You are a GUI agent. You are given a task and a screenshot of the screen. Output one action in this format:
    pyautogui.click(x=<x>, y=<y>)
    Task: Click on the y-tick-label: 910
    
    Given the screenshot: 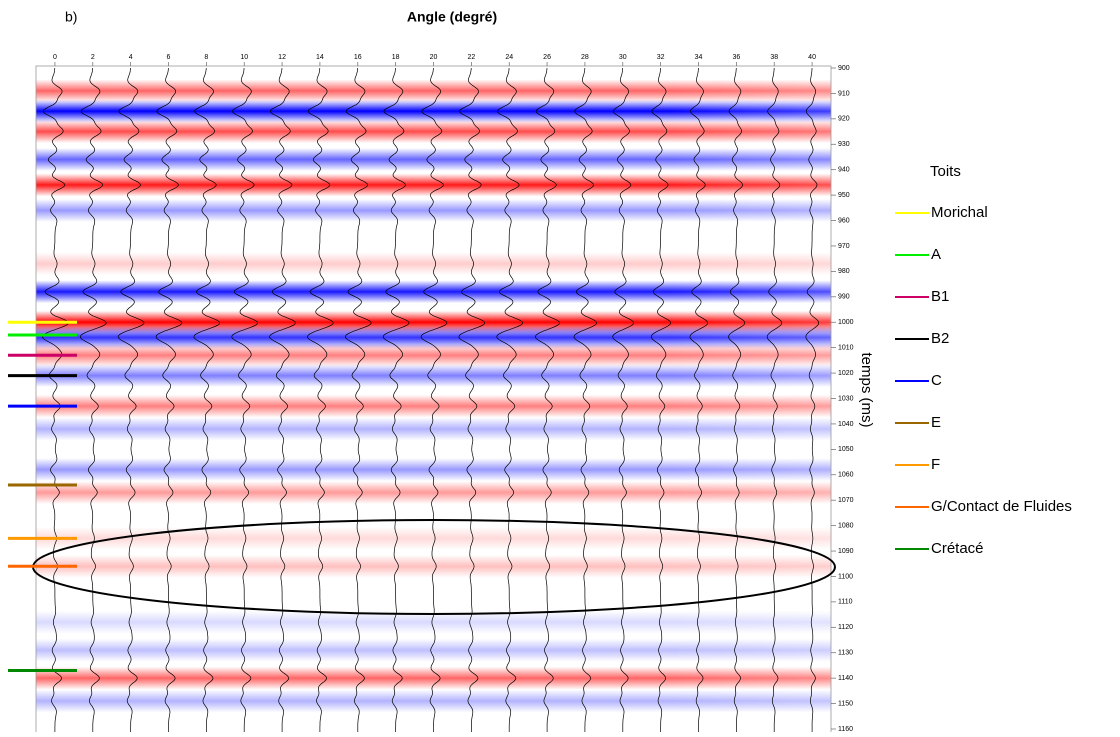 What is the action you would take?
    pyautogui.click(x=844, y=93)
    